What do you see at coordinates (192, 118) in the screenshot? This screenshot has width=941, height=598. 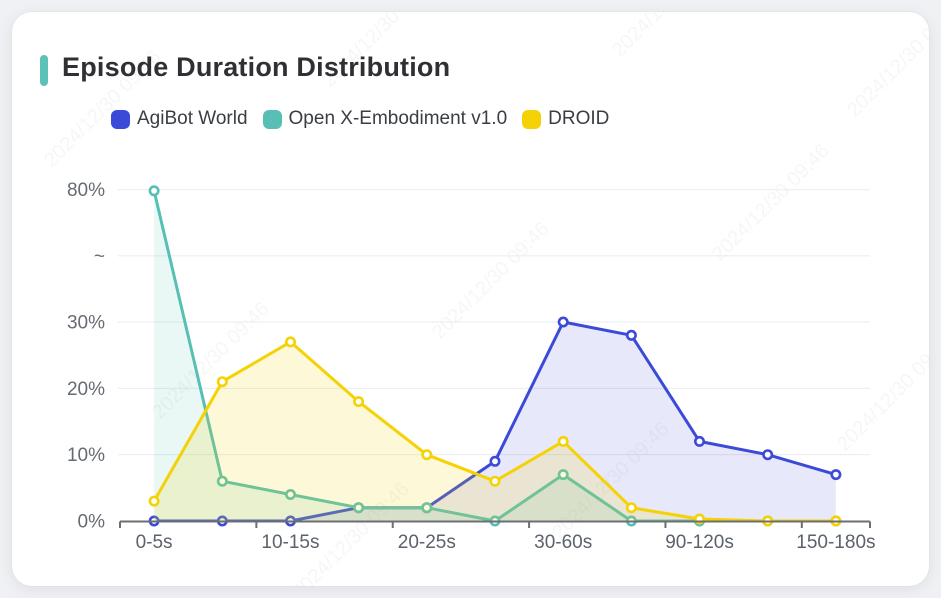 I see `legend-label: AgiBot World` at bounding box center [192, 118].